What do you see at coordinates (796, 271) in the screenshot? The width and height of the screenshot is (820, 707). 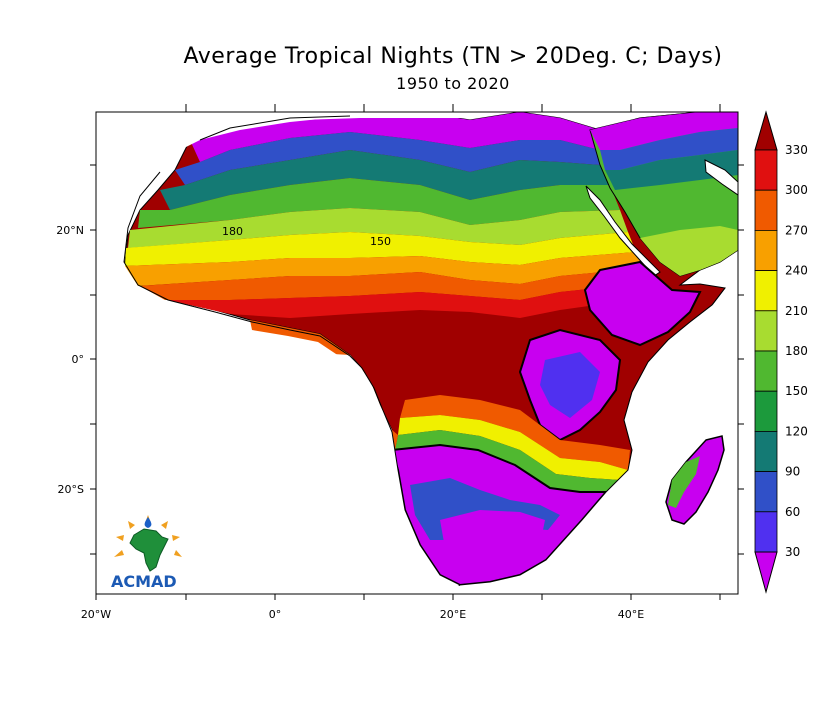 I see `colorbar-label: 240` at bounding box center [796, 271].